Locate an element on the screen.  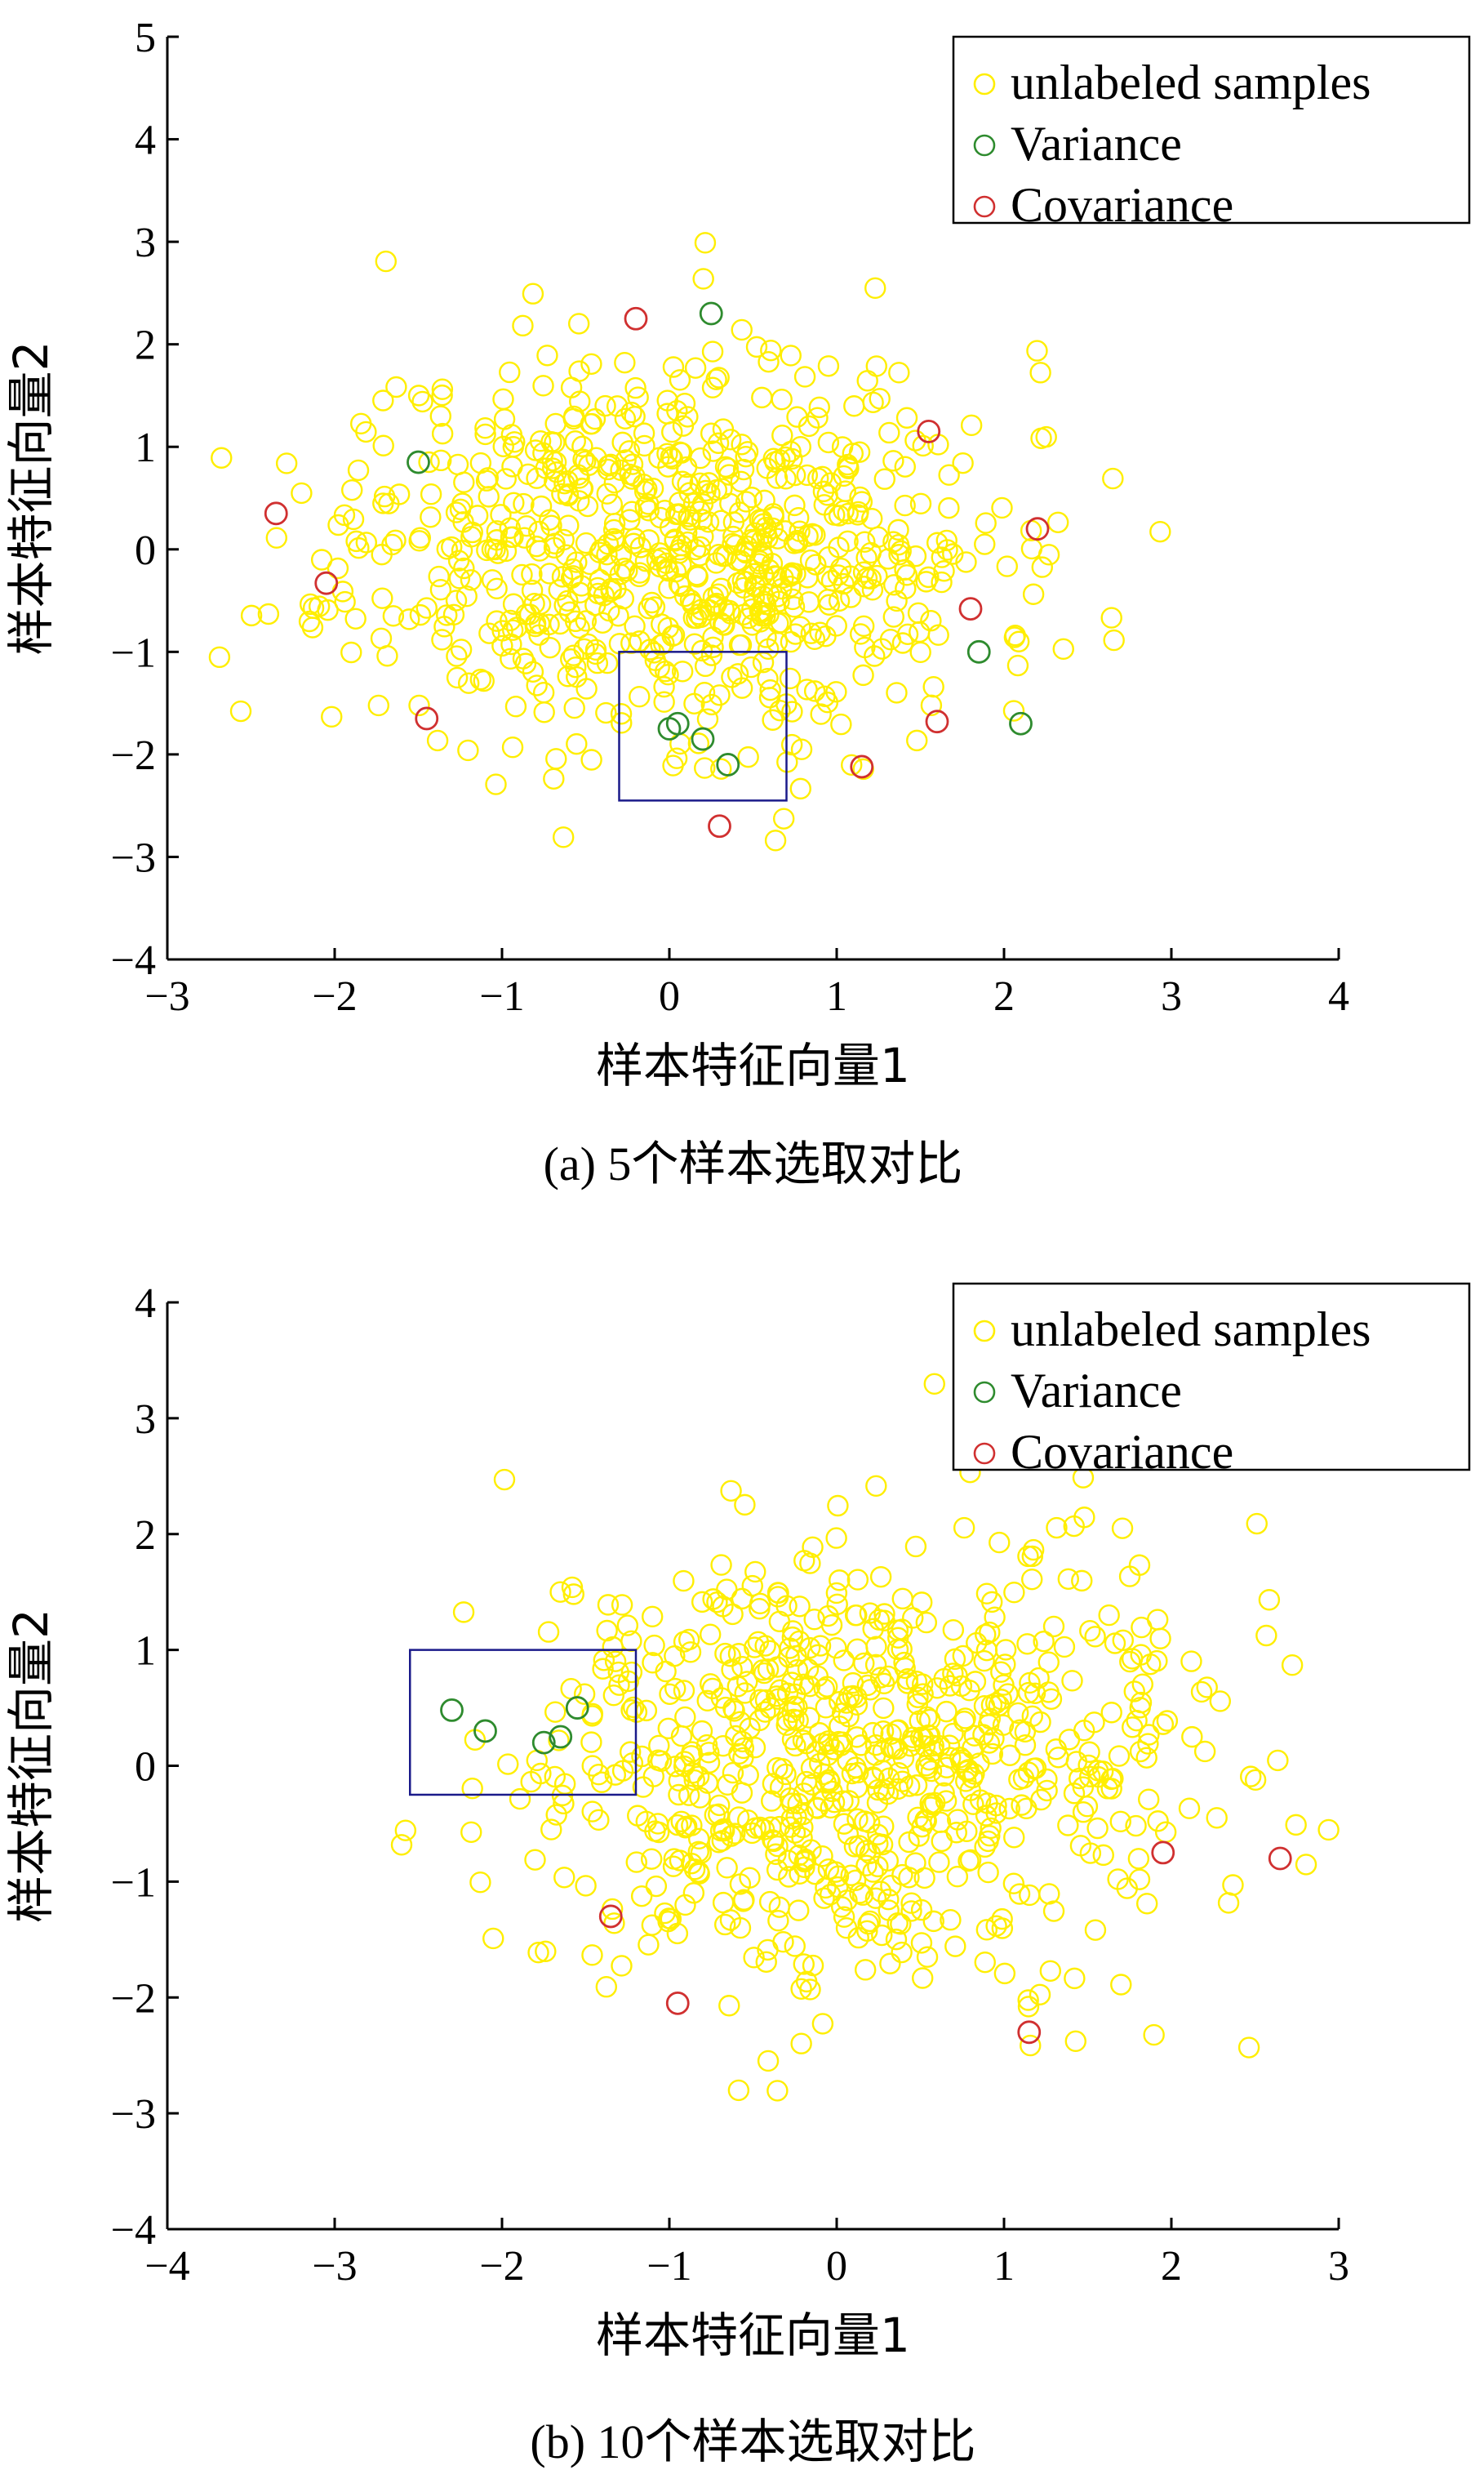
variance-point is located at coordinates (418, 462).